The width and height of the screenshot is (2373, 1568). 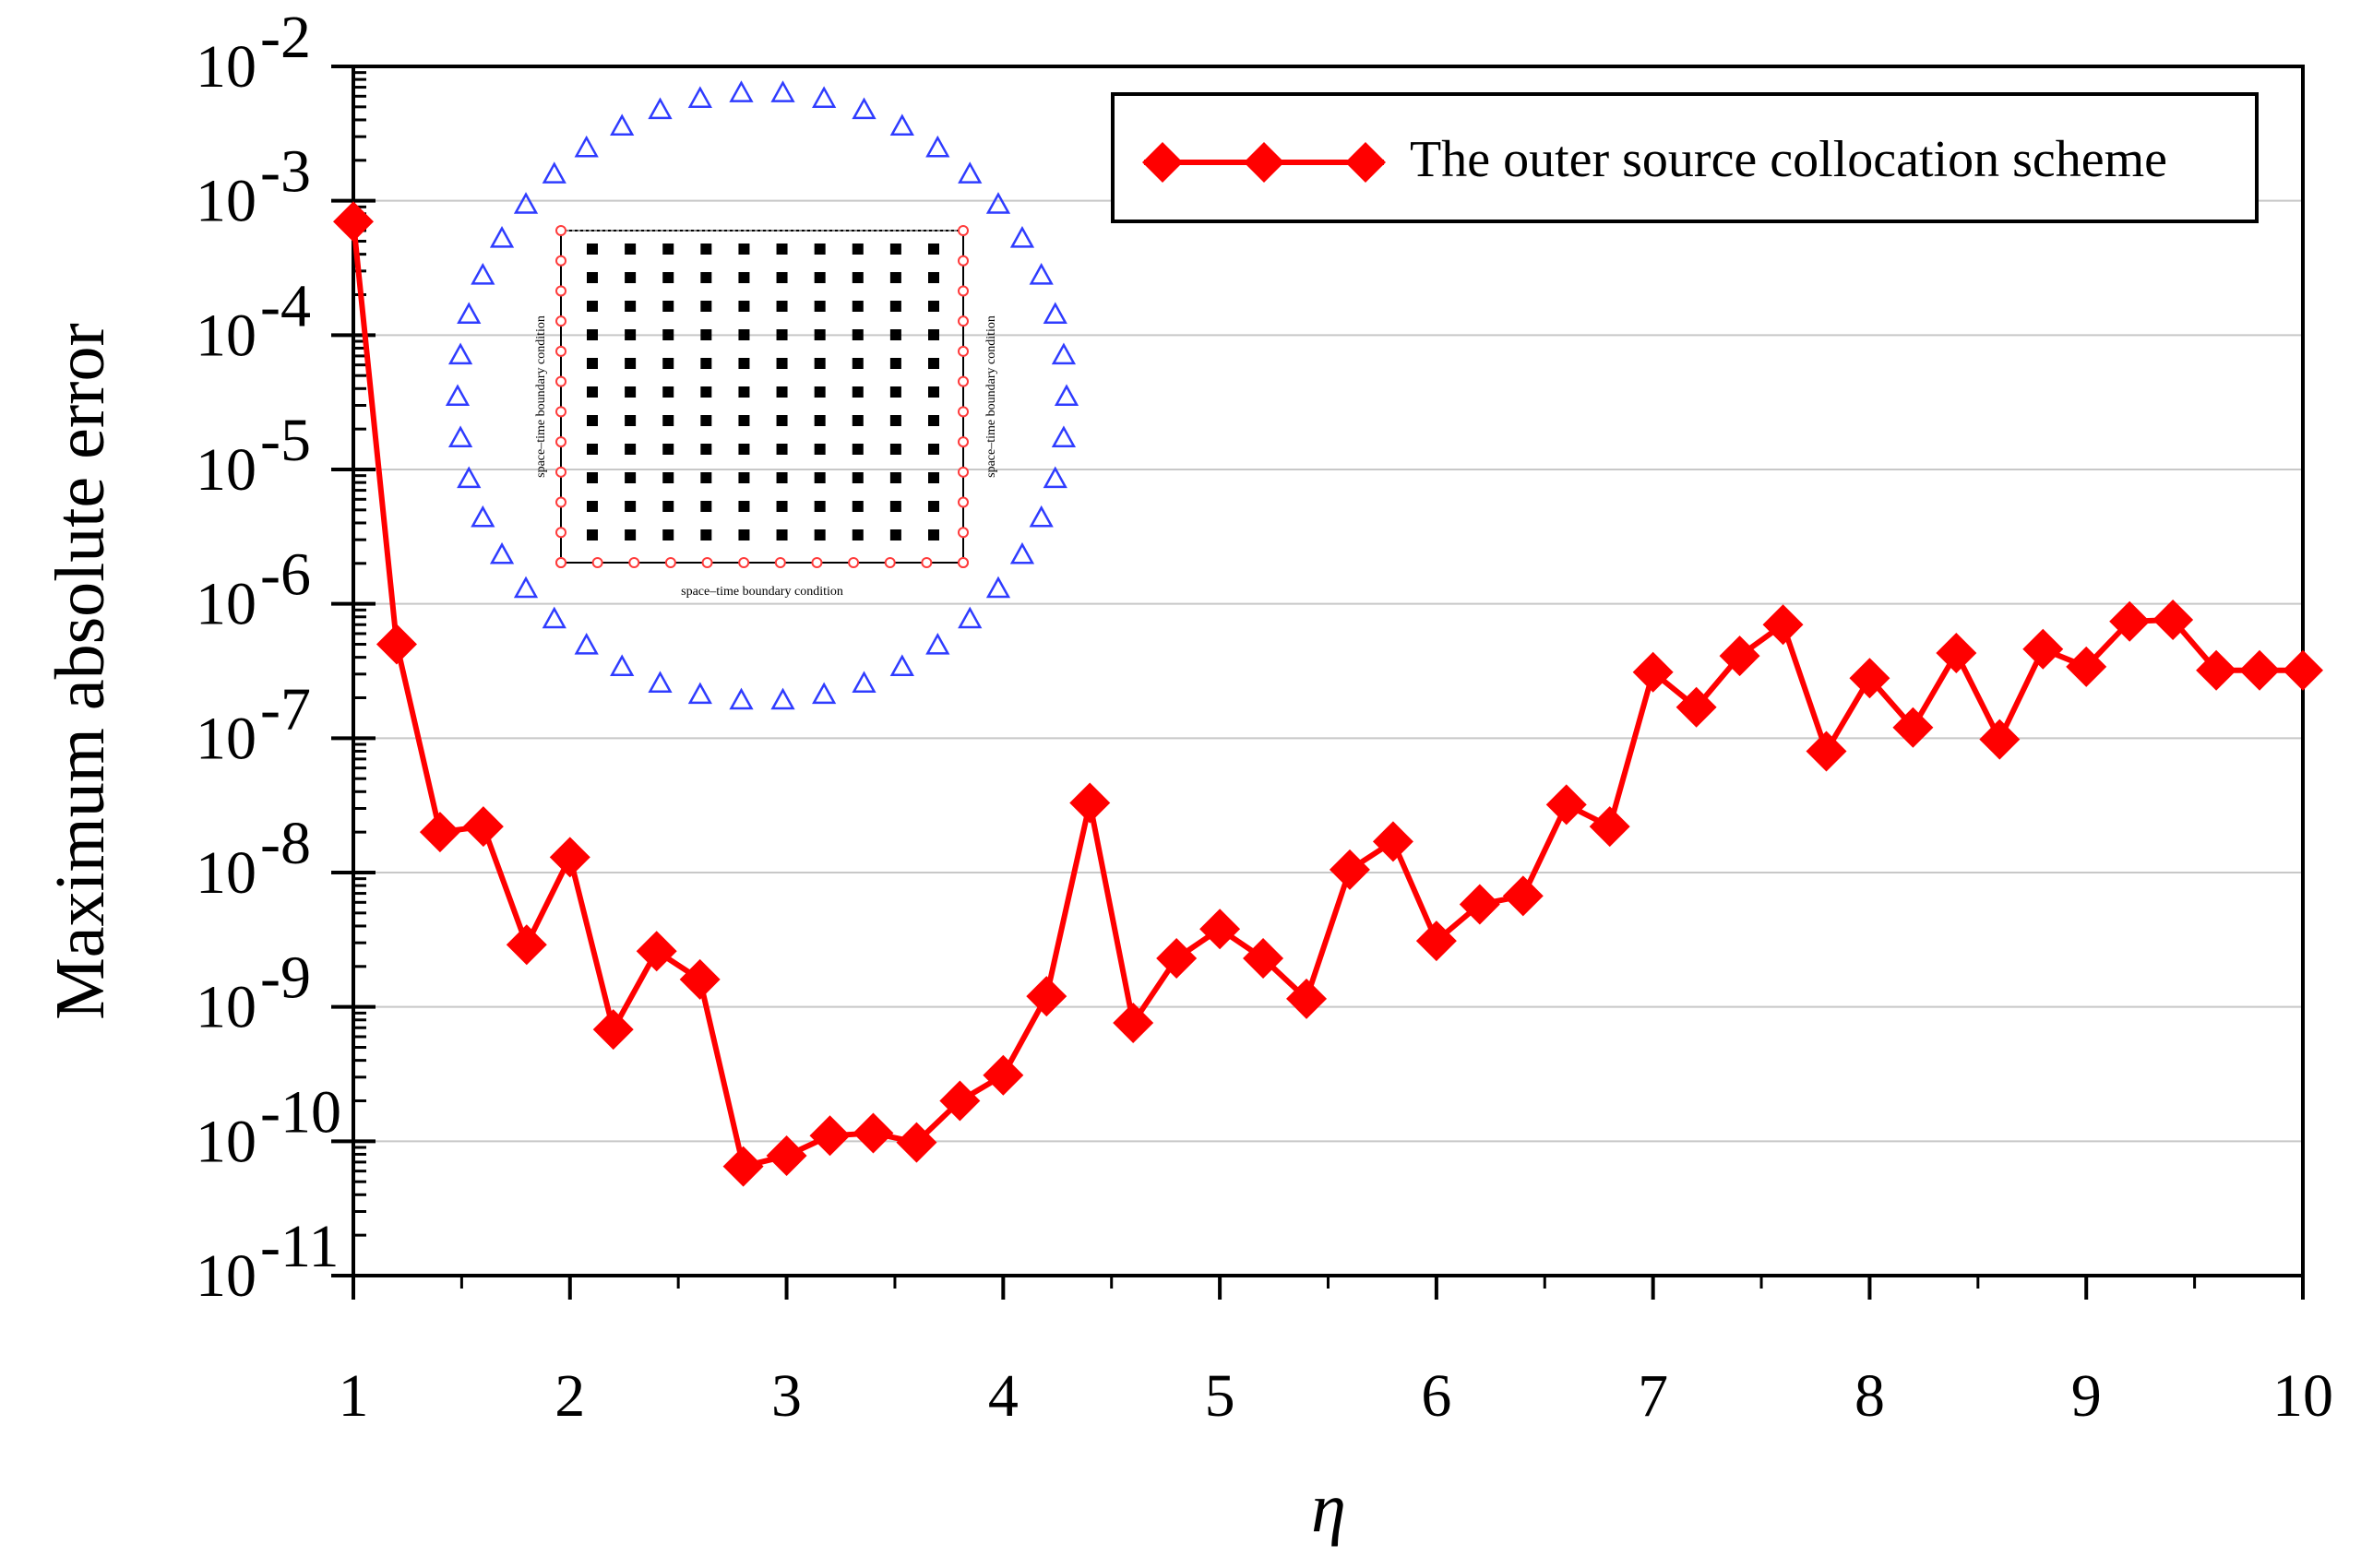 I want to click on x-axis-ticks: 1 2 3 4 5 6 7 8 9 10, so click(x=1336, y=1353).